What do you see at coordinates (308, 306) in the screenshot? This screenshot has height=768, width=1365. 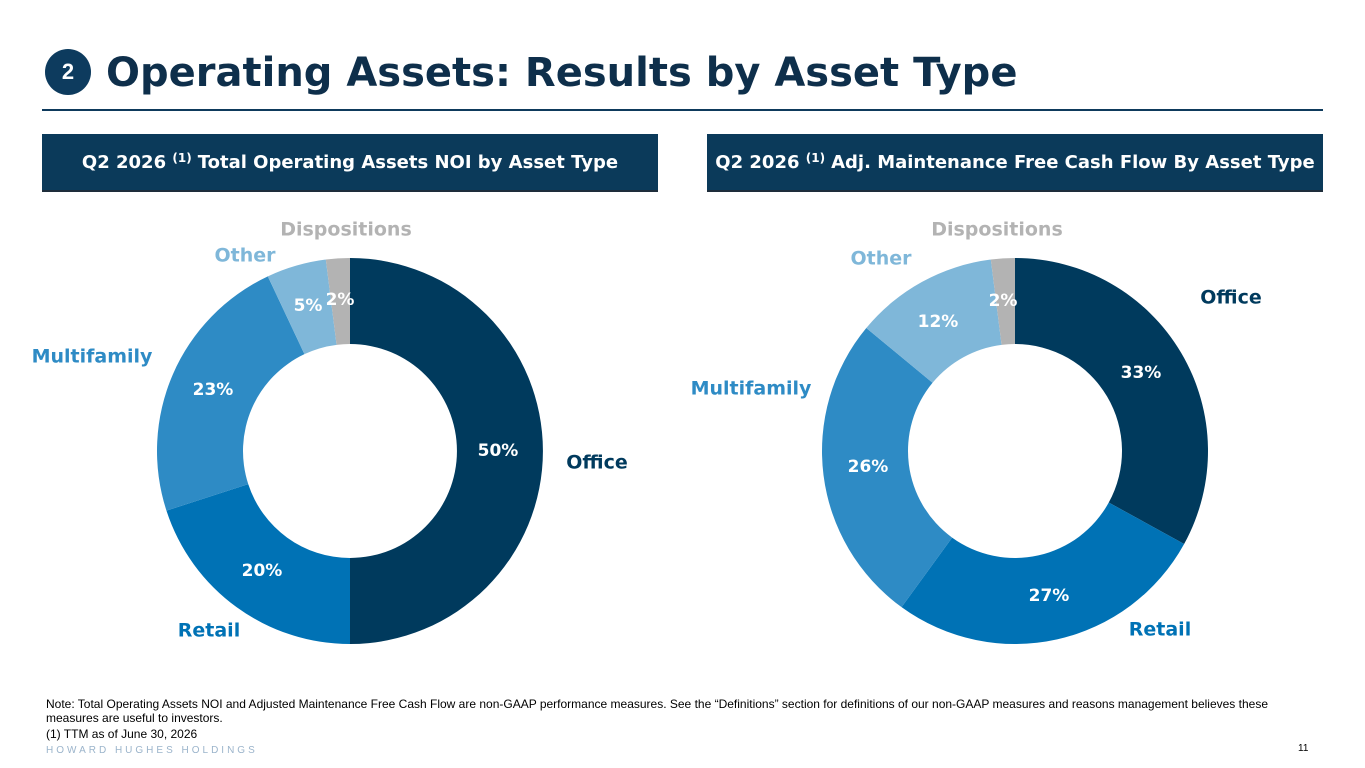 I see `value-label-other: 5%` at bounding box center [308, 306].